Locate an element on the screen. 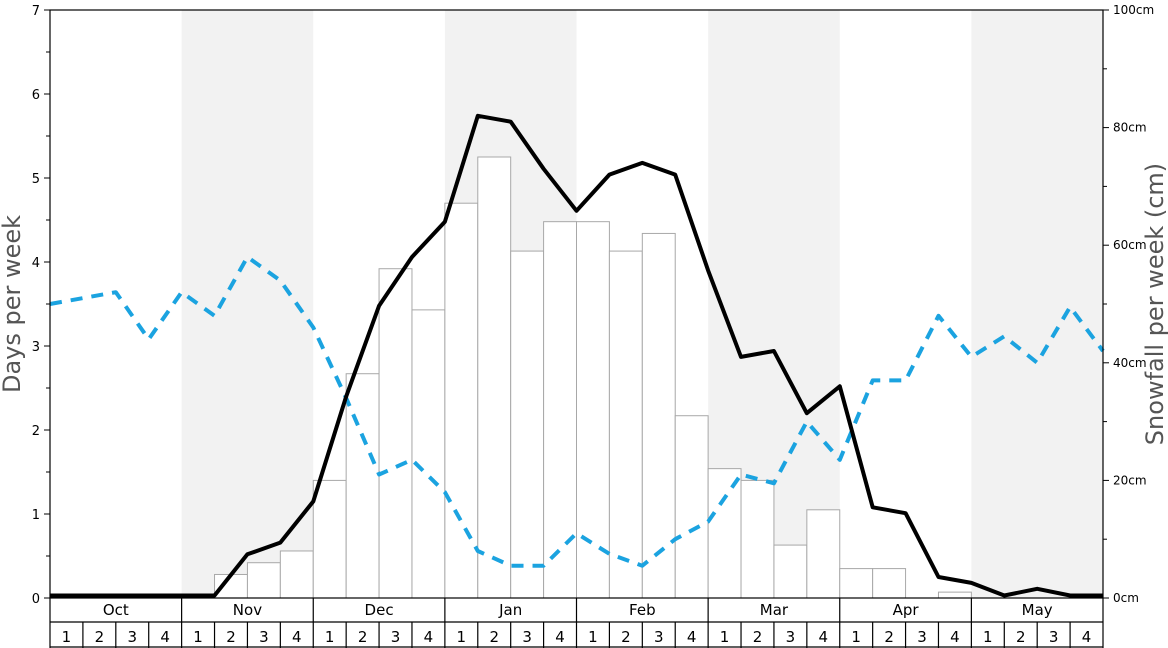  month-band-may is located at coordinates (1037, 304).